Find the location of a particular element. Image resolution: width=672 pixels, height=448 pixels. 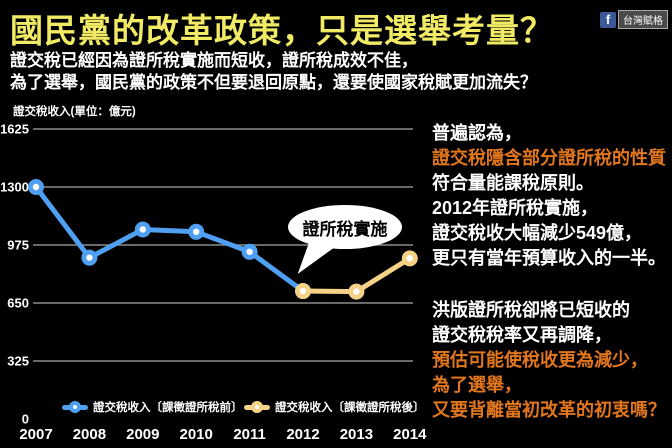

facebook-badge: f 台灣賦格 is located at coordinates (634, 19).